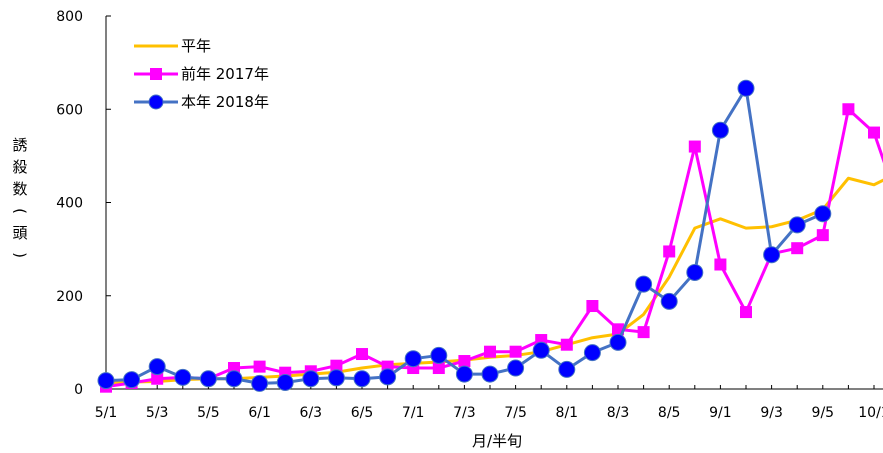 The image size is (883, 453). What do you see at coordinates (19, 167) in the screenshot?
I see `svg-text: 殺` at bounding box center [19, 167].